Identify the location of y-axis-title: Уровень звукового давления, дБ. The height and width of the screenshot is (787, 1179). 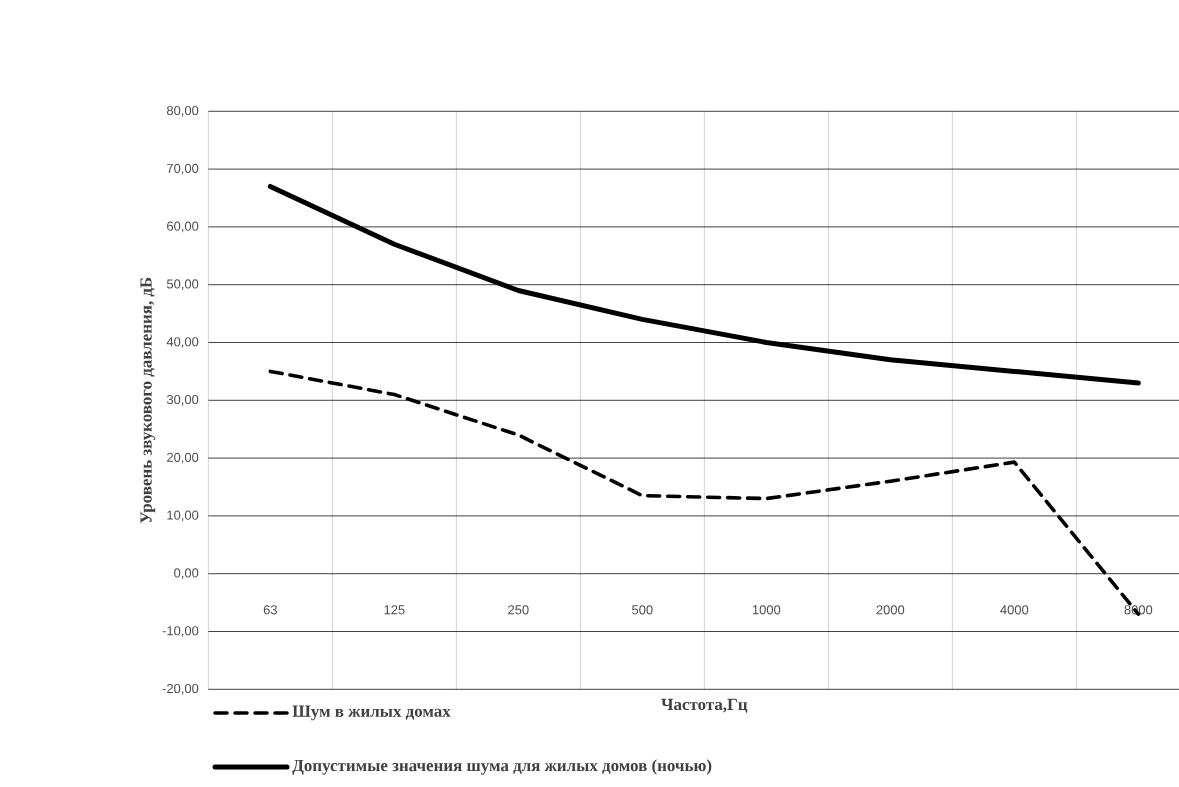
(148, 400).